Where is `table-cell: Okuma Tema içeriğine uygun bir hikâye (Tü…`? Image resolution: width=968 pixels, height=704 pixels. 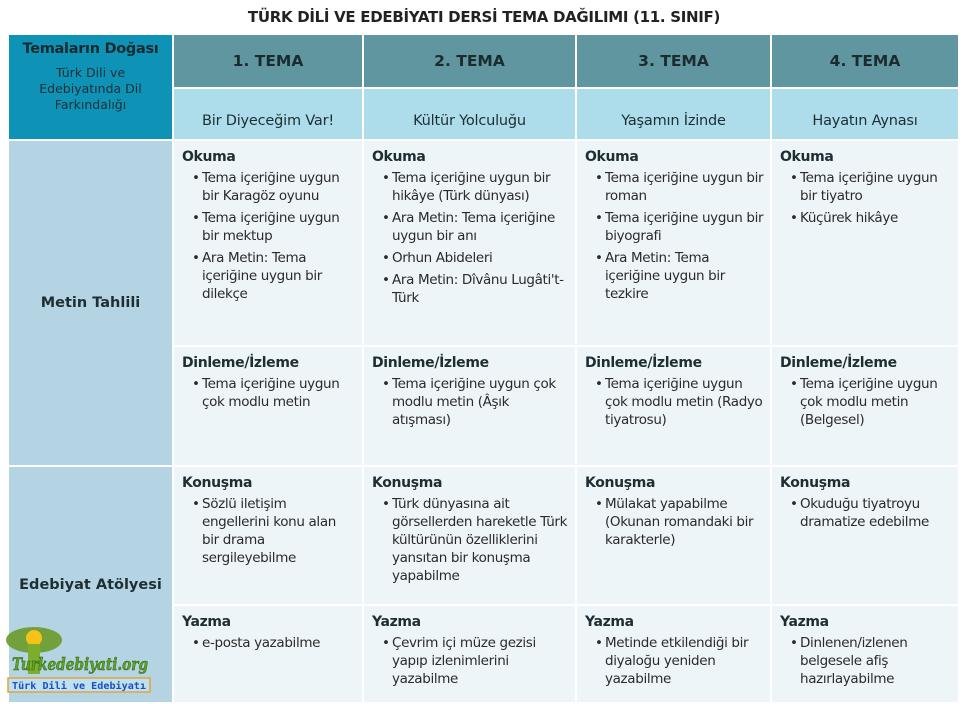
table-cell: Okuma Tema içeriğine uygun bir hikâye (Tü… is located at coordinates (469, 243).